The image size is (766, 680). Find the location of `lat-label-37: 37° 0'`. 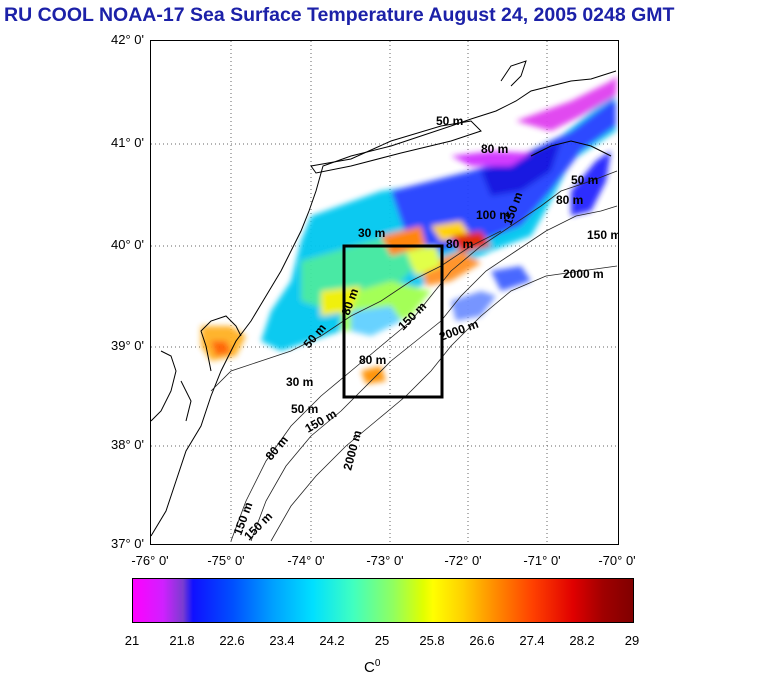

lat-label-37: 37° 0' is located at coordinates (127, 543).